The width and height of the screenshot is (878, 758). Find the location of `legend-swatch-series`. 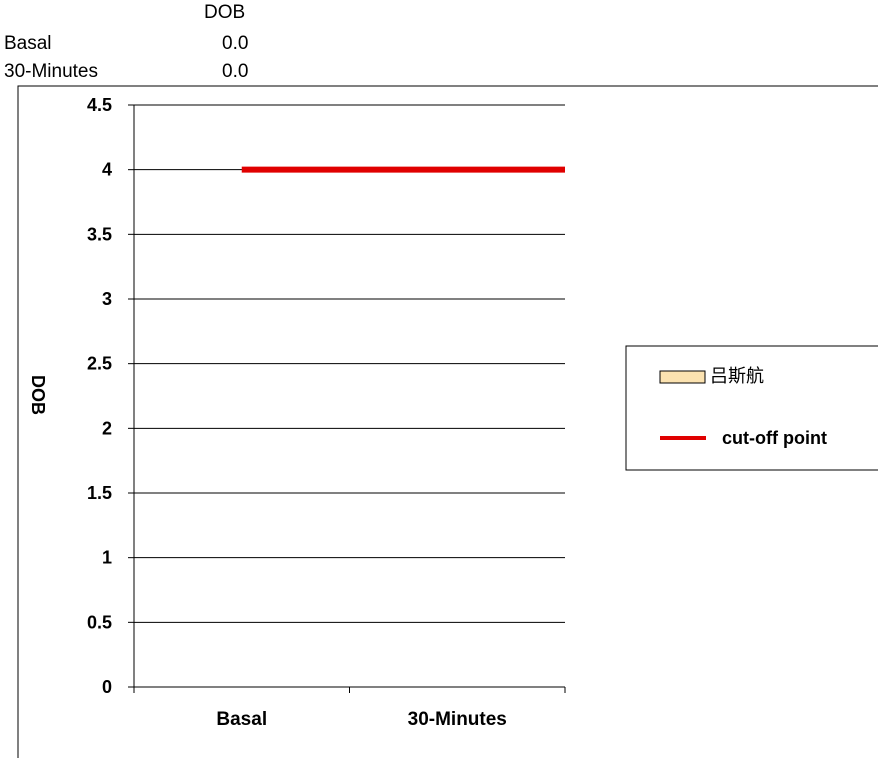

legend-swatch-series is located at coordinates (682, 377).